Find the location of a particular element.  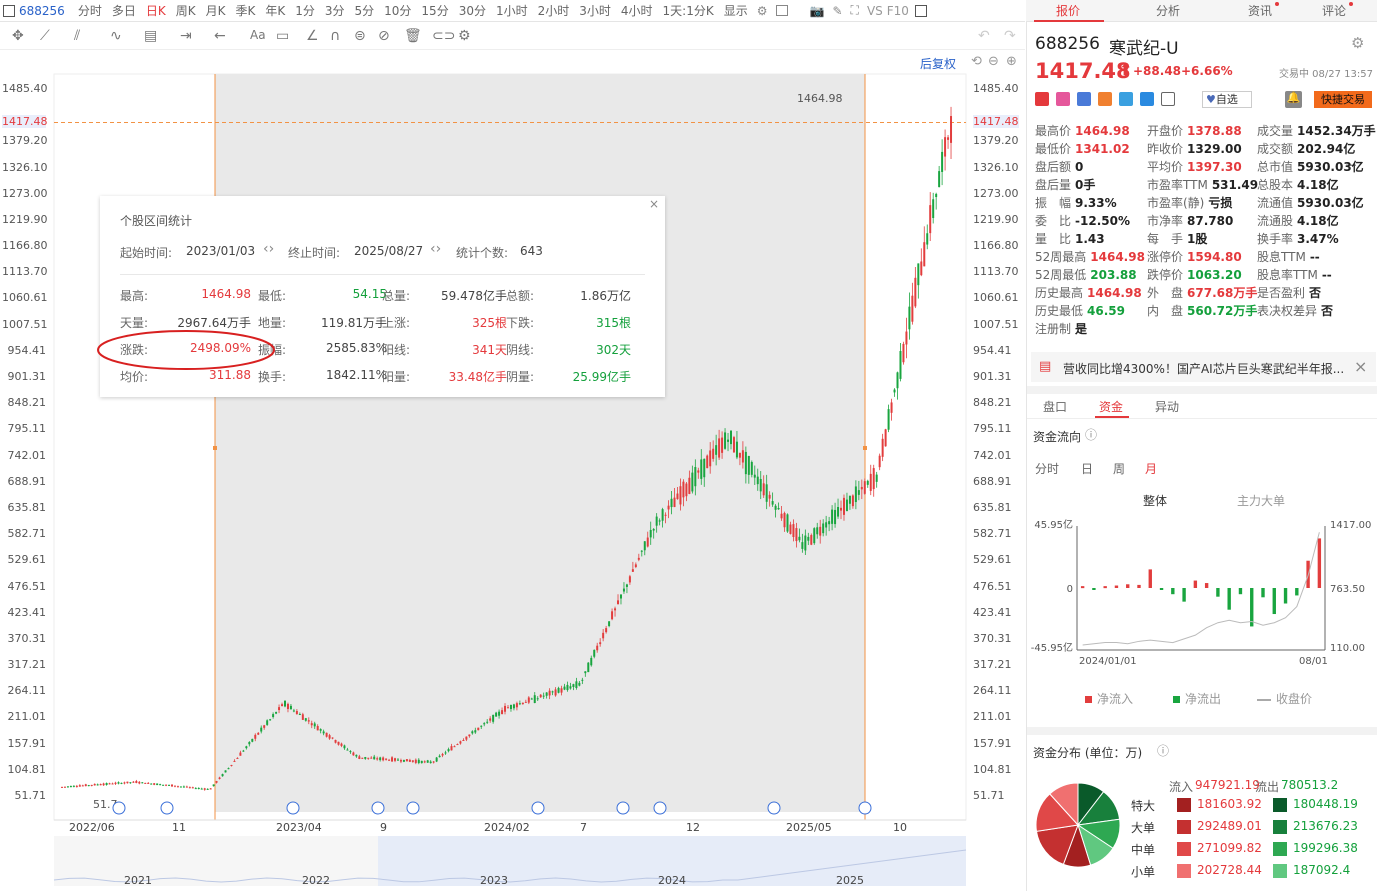

timeframe-11: 15分 is located at coordinates (435, 11).